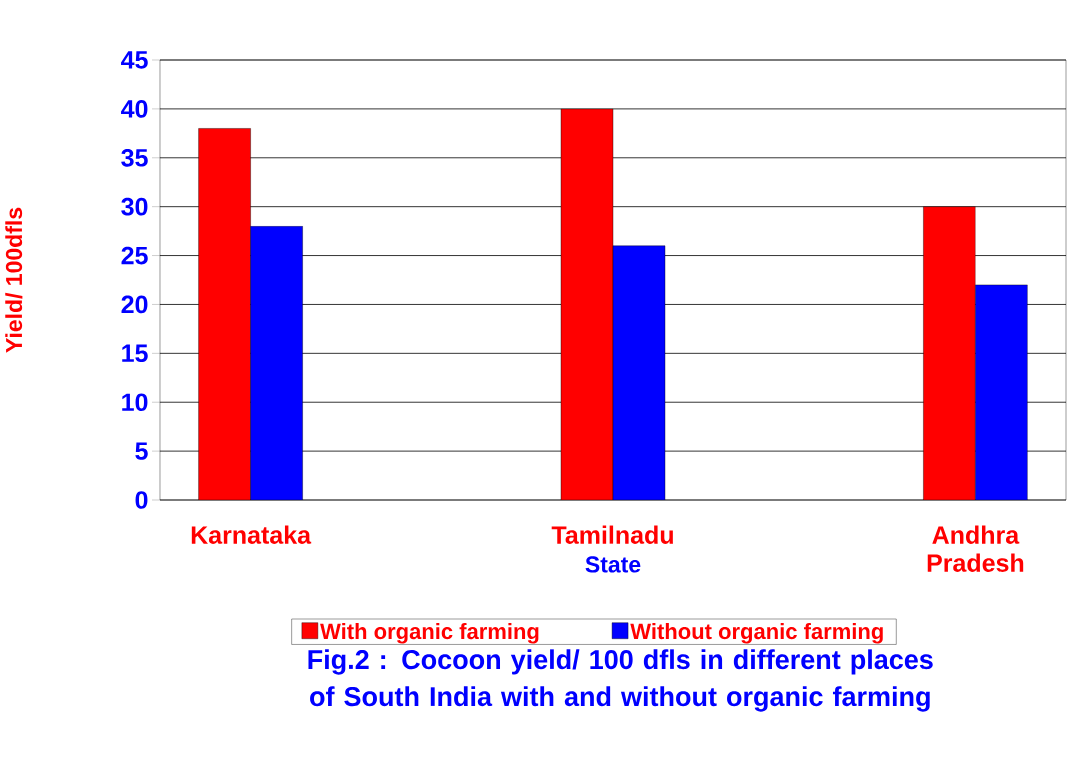 The width and height of the screenshot is (1086, 780). I want to click on x-tick-label: Tamilnadu, so click(612, 534).